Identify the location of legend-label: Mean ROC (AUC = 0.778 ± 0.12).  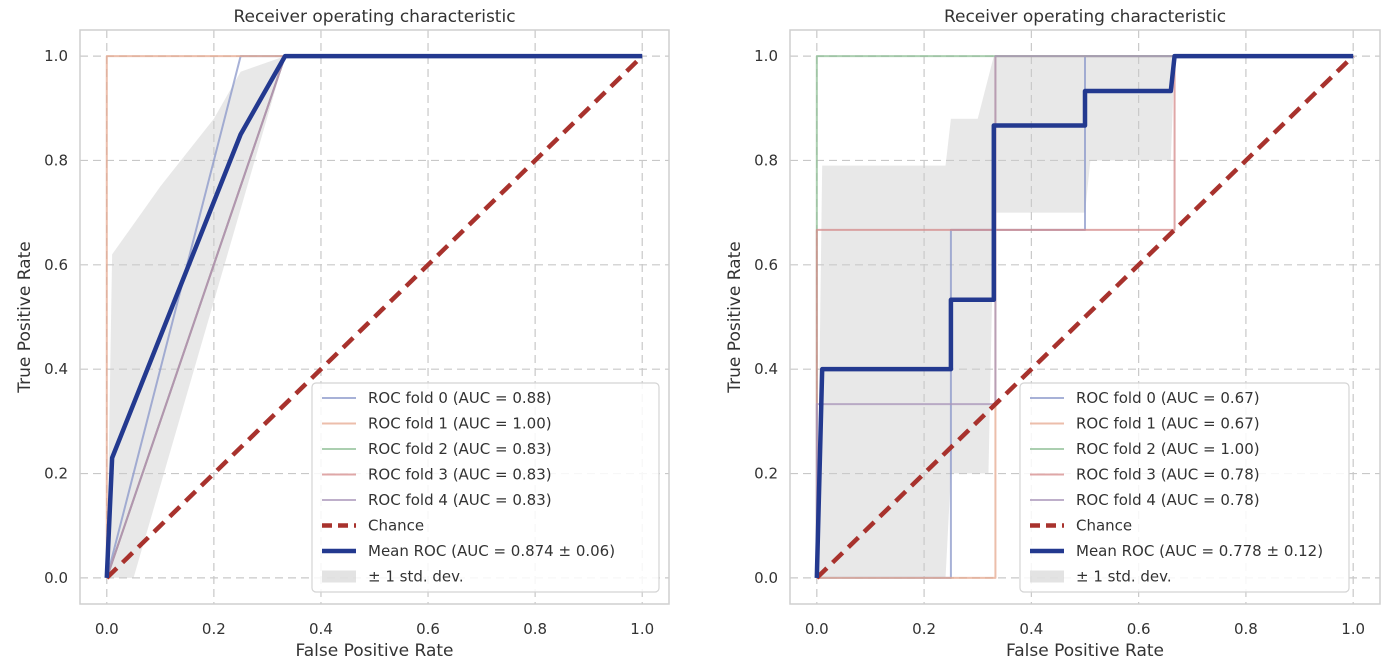
(1199, 551).